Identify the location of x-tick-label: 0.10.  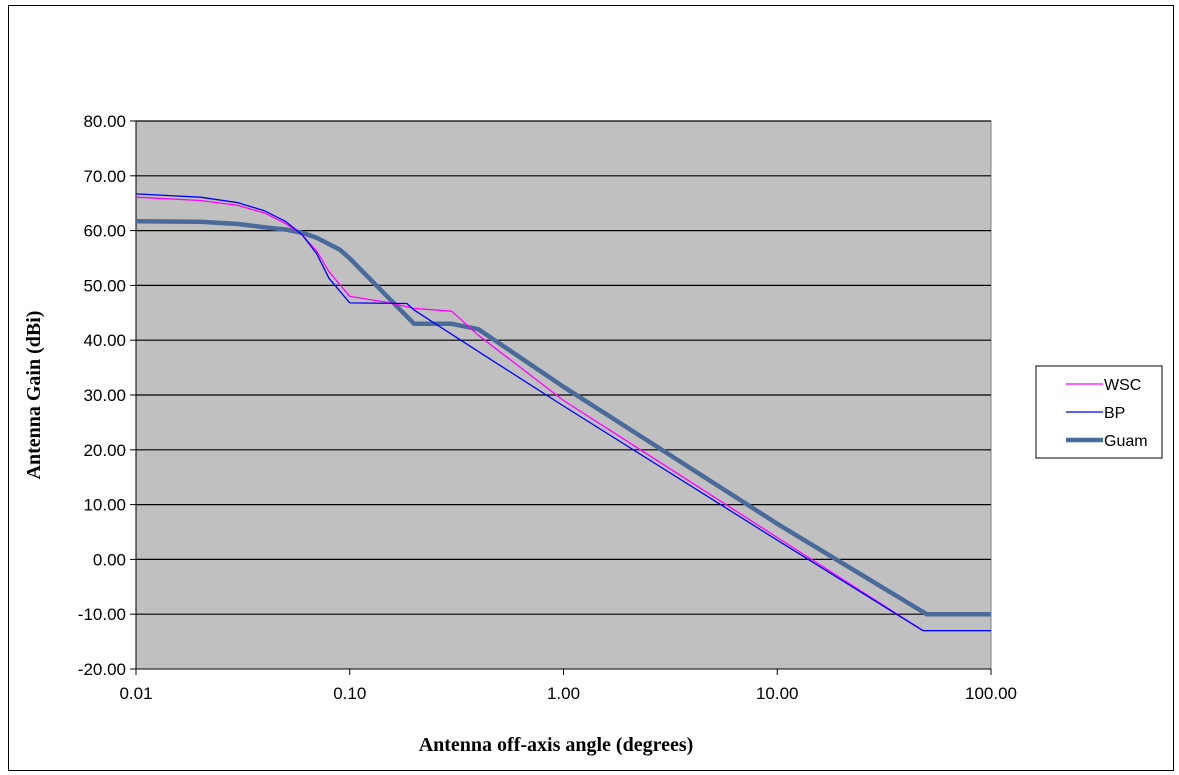
(349, 693).